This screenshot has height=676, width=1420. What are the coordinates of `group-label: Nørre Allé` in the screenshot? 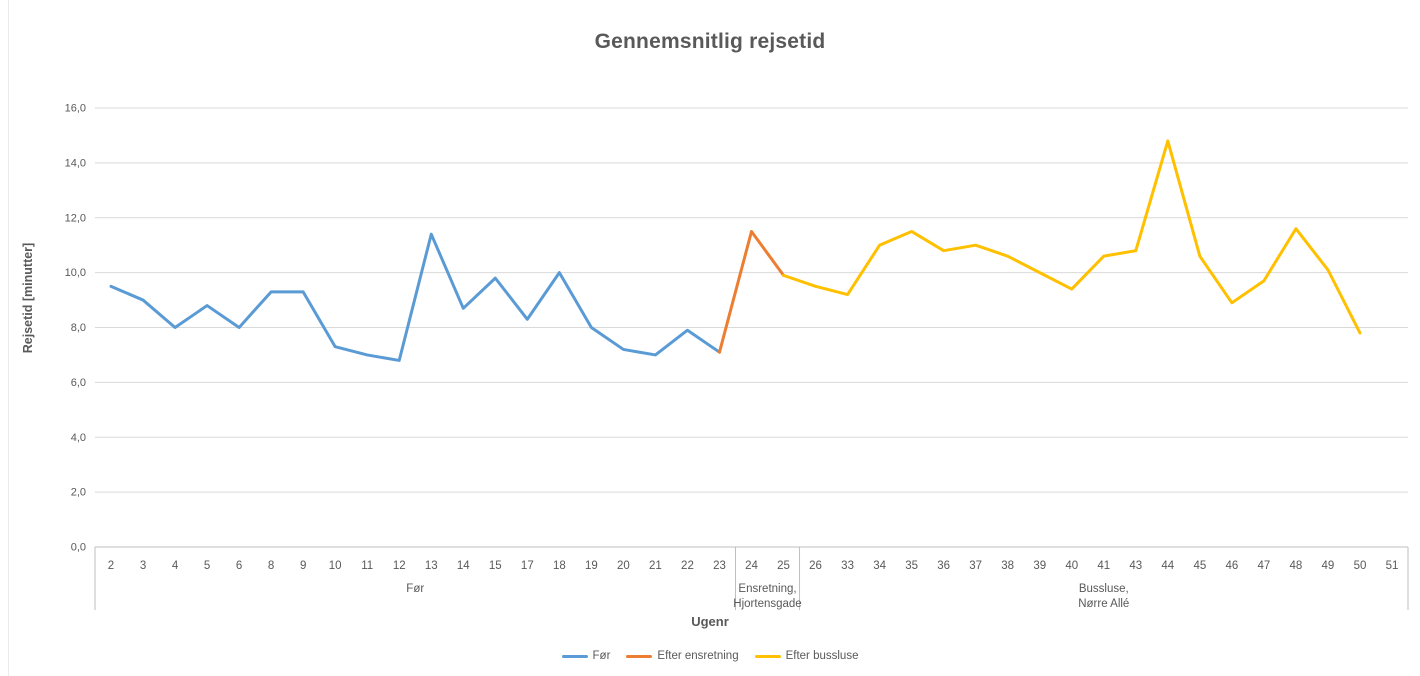 It's located at (1103, 604).